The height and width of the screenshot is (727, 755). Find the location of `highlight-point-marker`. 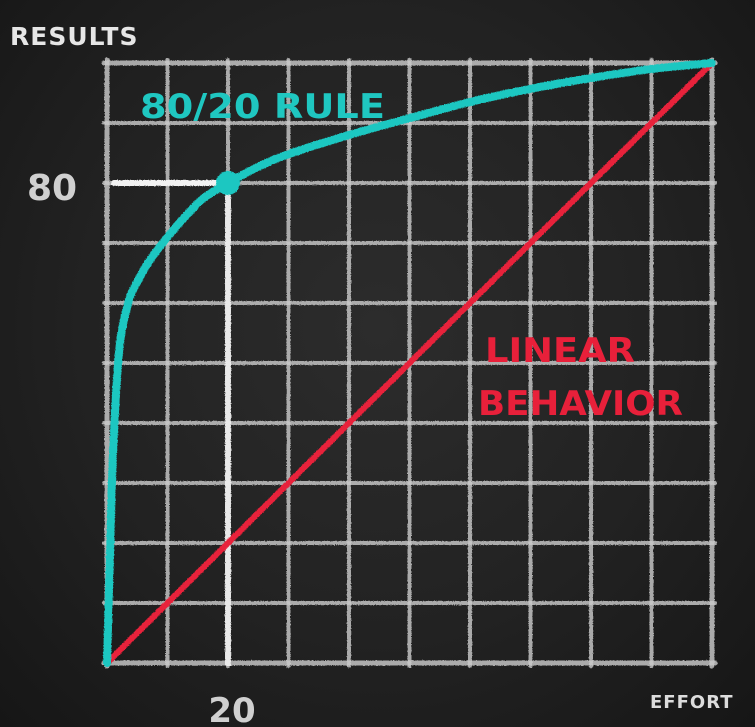

highlight-point-marker is located at coordinates (228, 183).